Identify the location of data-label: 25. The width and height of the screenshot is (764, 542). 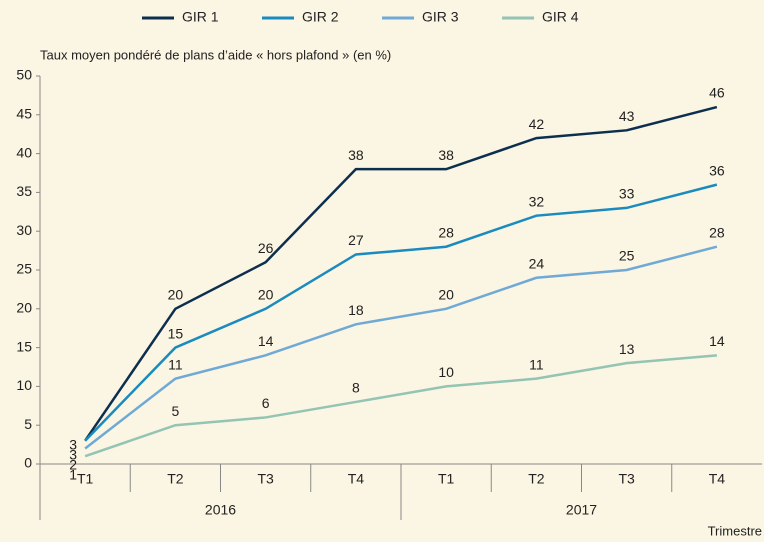
(627, 256).